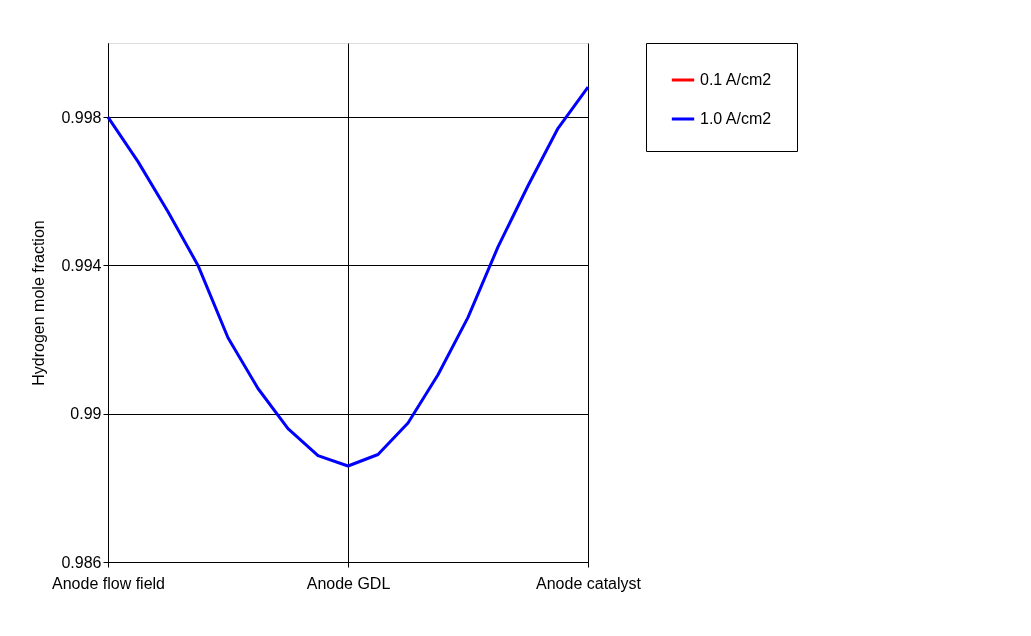  I want to click on y-tick-label: 0.986, so click(81, 562).